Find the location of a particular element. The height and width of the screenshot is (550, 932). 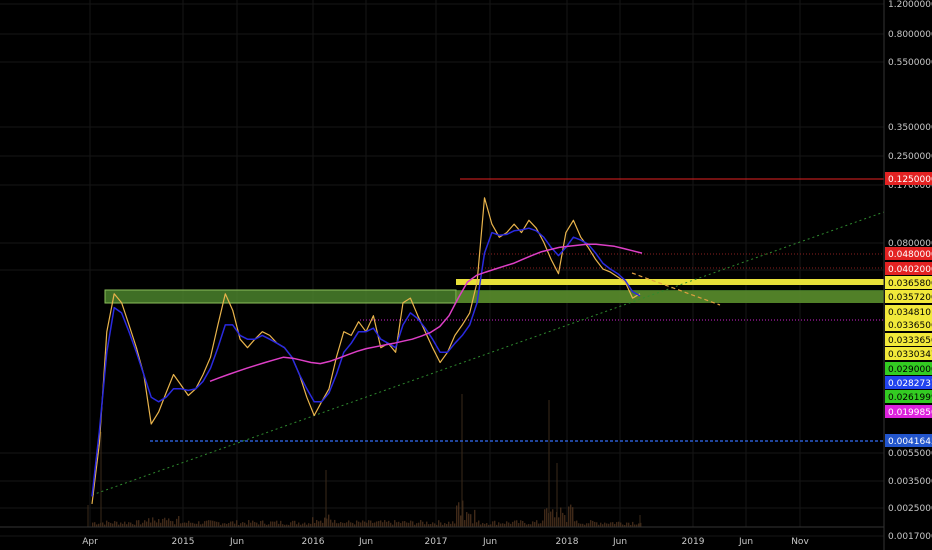

y-tick-label: 0.08000000 is located at coordinates (910, 244).